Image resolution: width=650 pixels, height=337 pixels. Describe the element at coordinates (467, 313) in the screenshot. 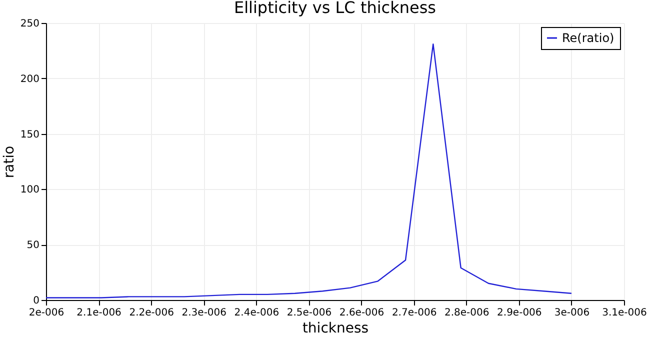

I see `x-tick-label: 2.8e-006` at that location.